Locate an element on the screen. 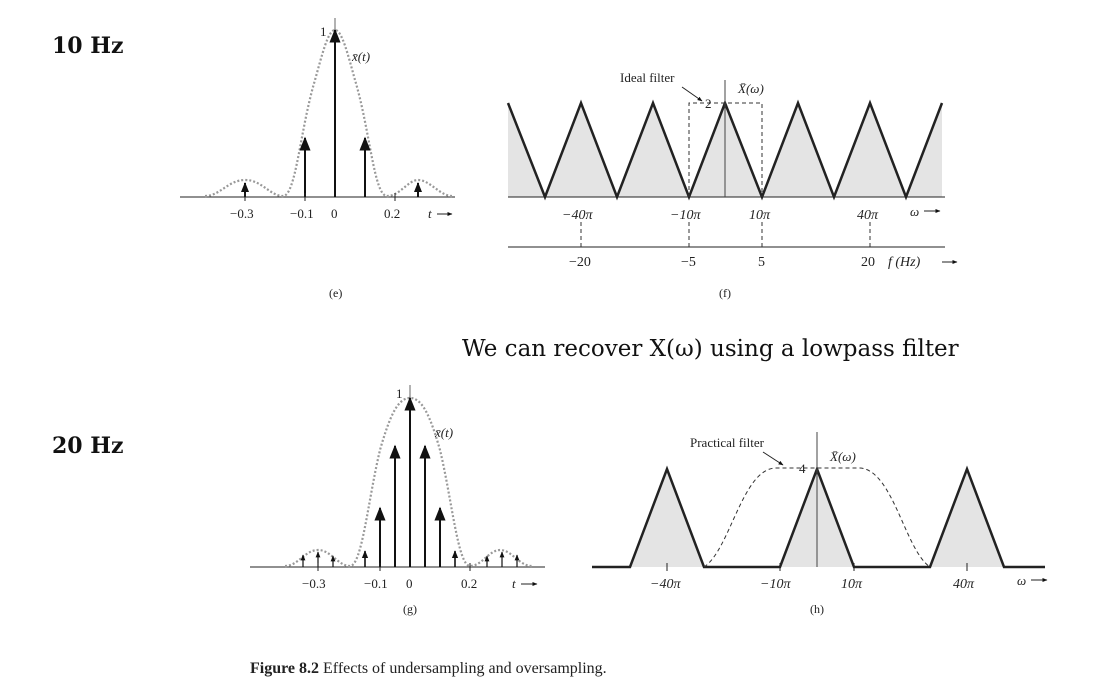  h-sublabel: (h) is located at coordinates (817, 609).